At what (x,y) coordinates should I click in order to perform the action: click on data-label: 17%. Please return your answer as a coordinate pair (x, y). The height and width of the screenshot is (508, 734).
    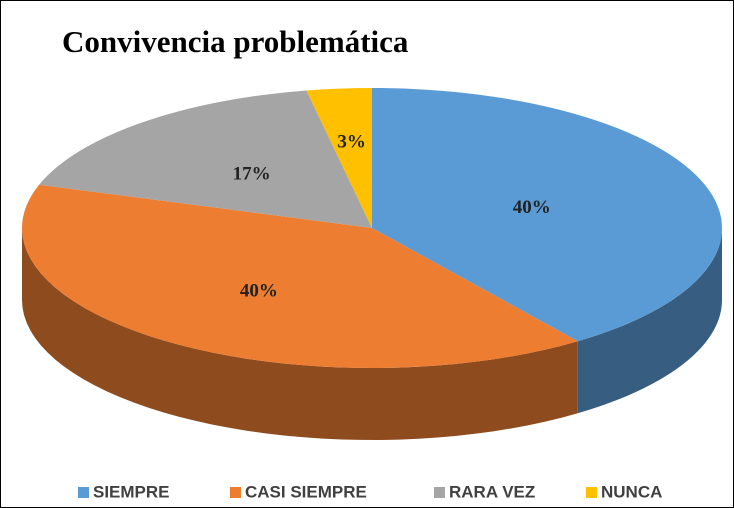
    Looking at the image, I should click on (252, 173).